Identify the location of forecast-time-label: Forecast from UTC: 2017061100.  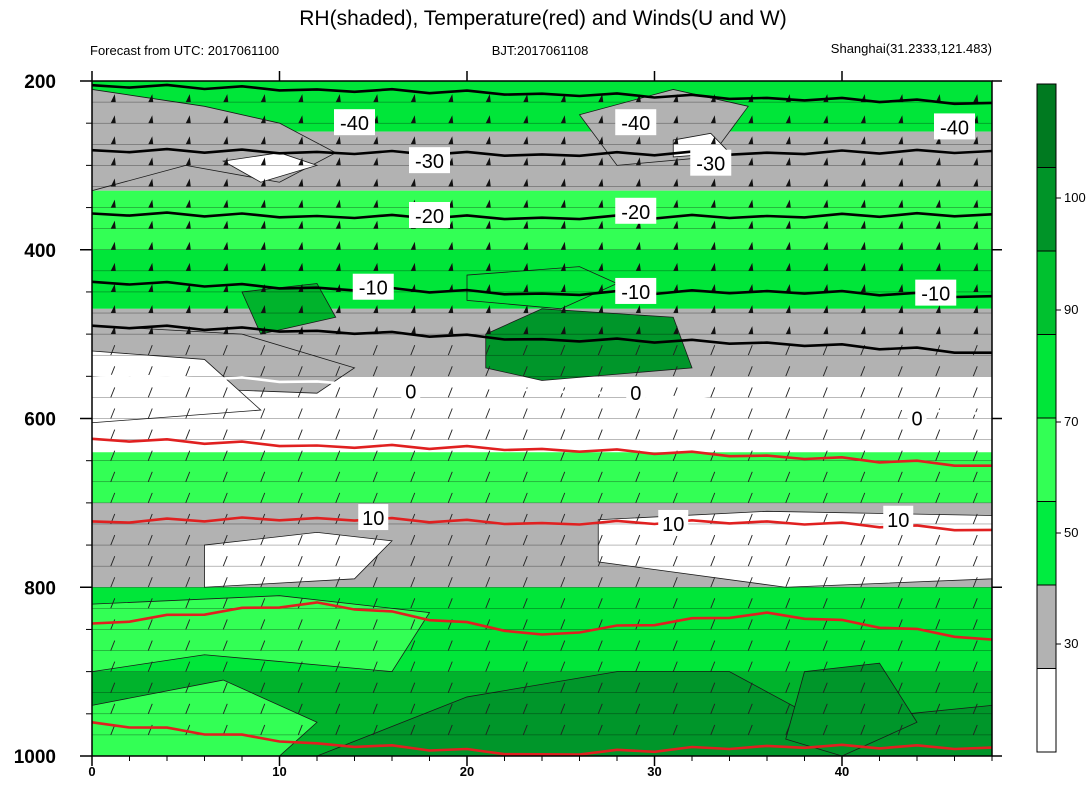
(184, 50).